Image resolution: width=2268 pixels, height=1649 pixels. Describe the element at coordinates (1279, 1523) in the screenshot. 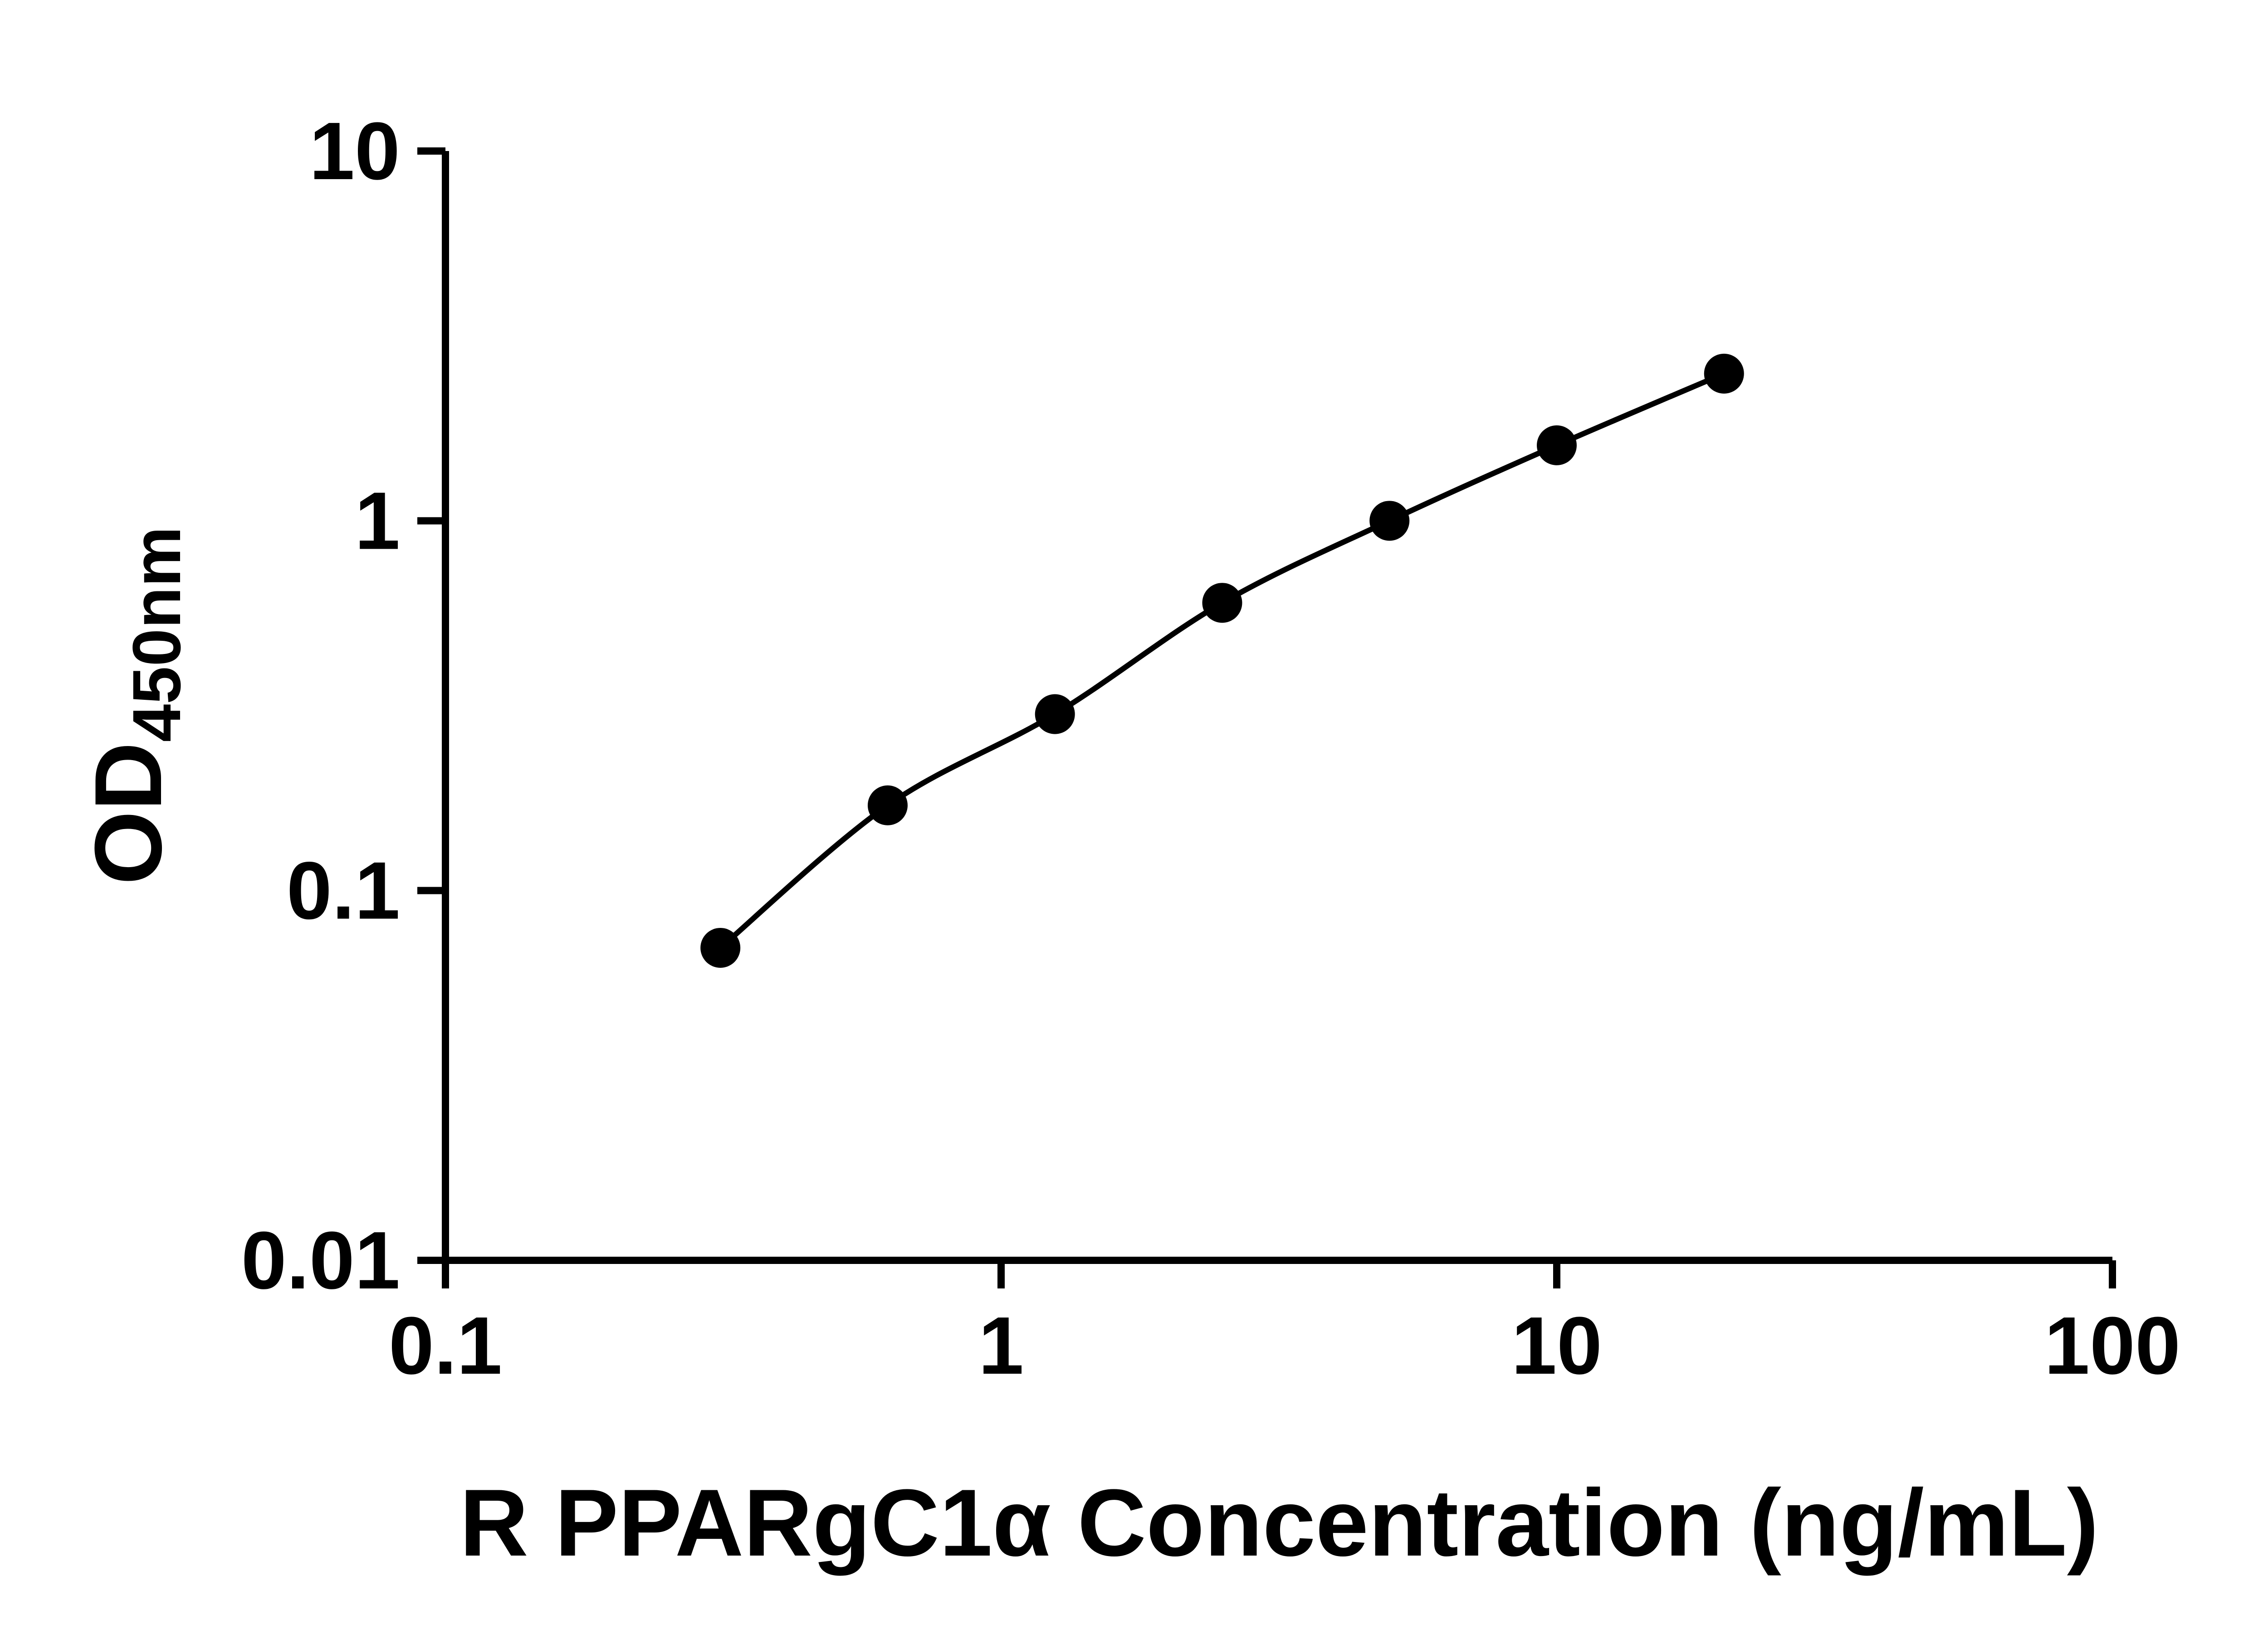

I see `x-axis-title: R PPARgC1α Concentration (ng/mL)` at that location.